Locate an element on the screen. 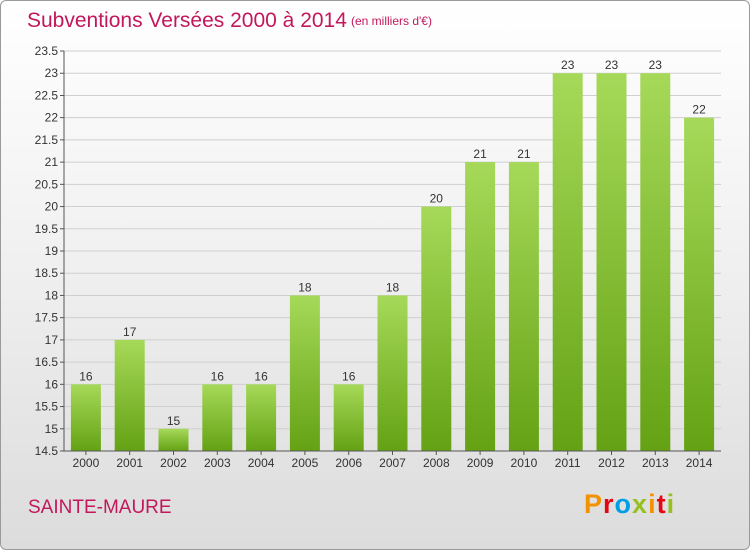  y-tick-label: 20 is located at coordinates (52, 207).